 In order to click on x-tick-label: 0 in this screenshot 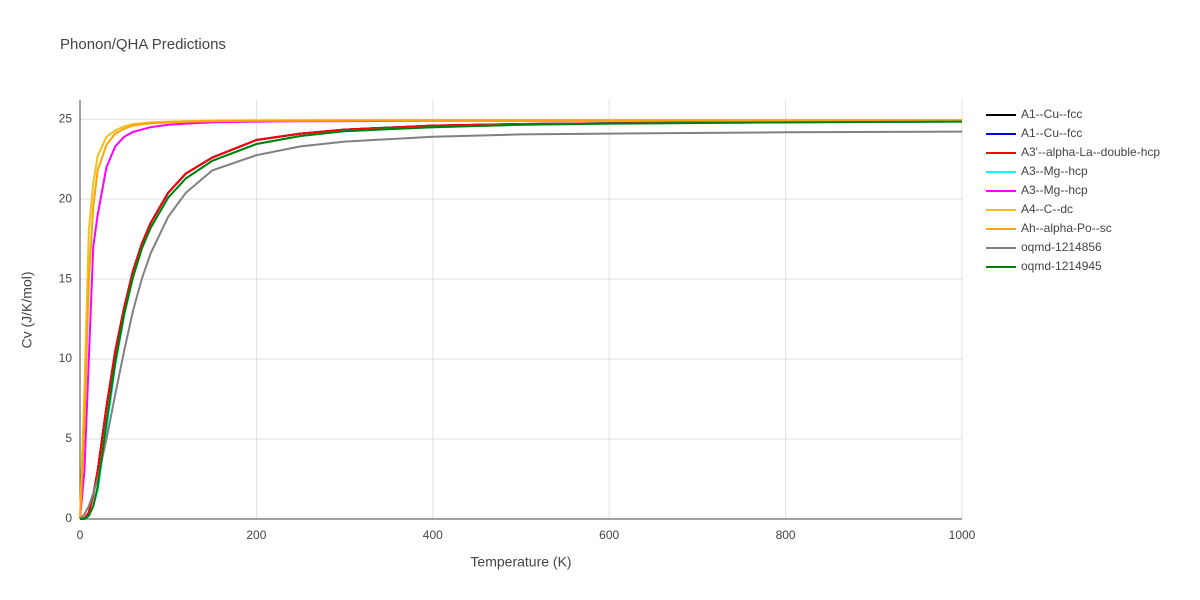, I will do `click(80, 535)`.